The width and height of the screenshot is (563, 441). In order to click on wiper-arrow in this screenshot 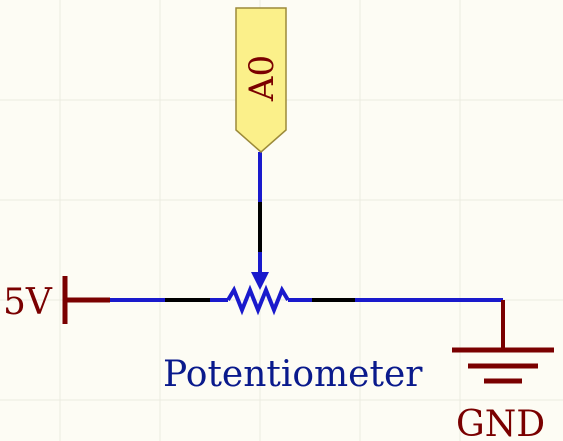, I will do `click(260, 281)`.